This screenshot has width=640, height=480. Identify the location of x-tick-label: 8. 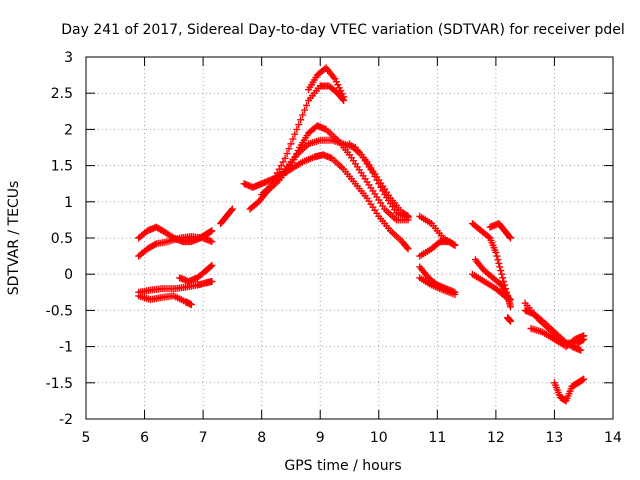
(261, 438).